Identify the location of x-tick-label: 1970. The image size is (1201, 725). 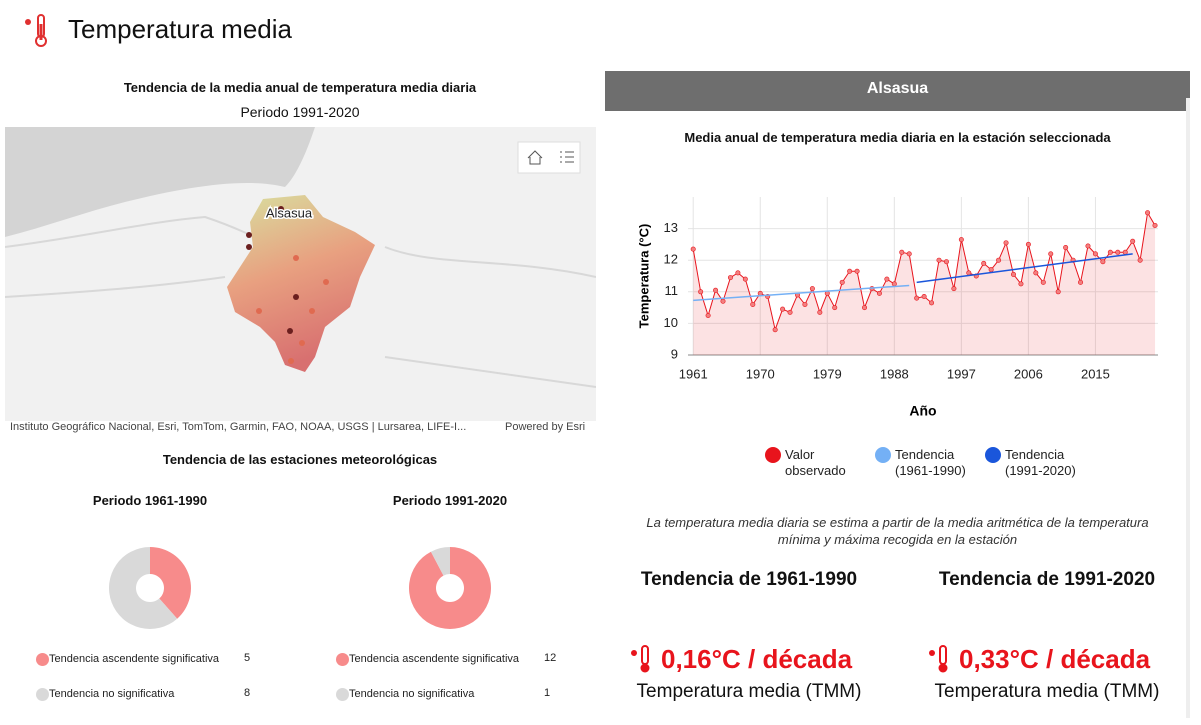
(760, 373).